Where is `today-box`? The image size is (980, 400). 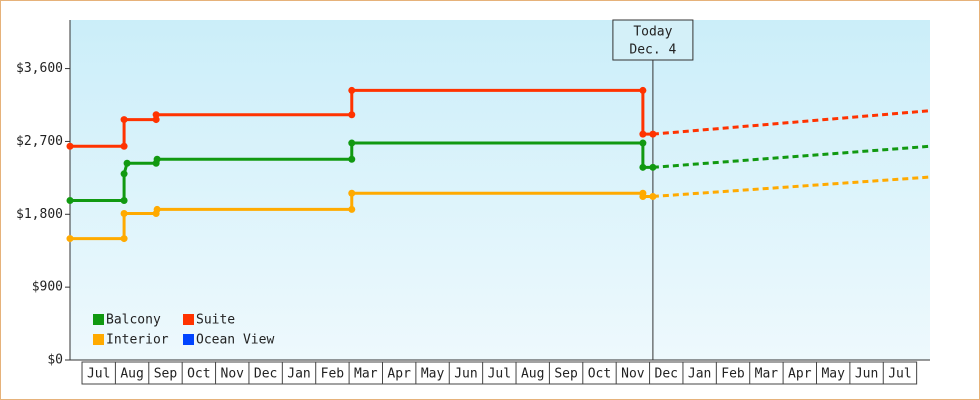
today-box is located at coordinates (653, 40).